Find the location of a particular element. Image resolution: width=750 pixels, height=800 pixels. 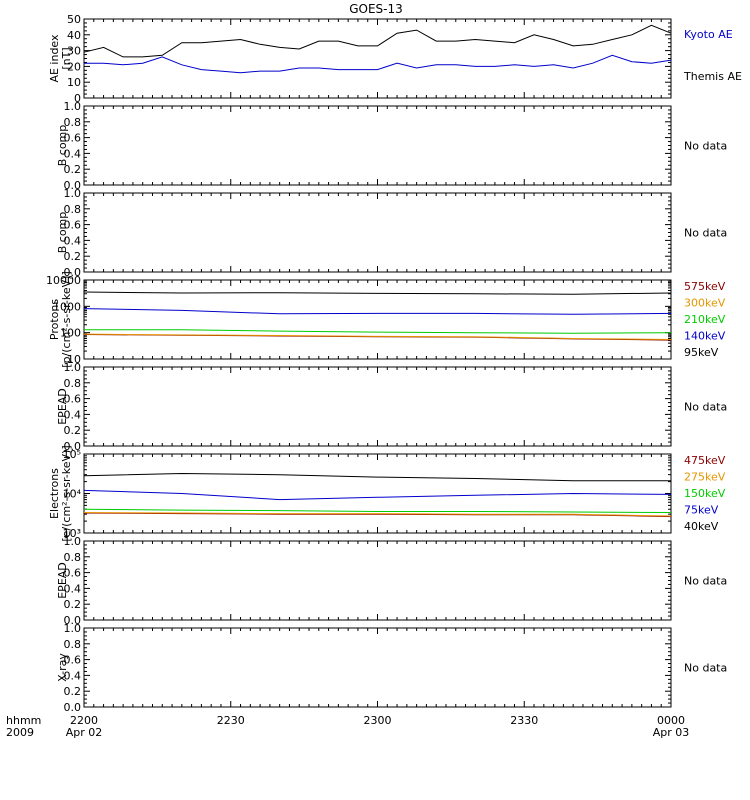

y-tick-label: 50 is located at coordinates (74, 19).